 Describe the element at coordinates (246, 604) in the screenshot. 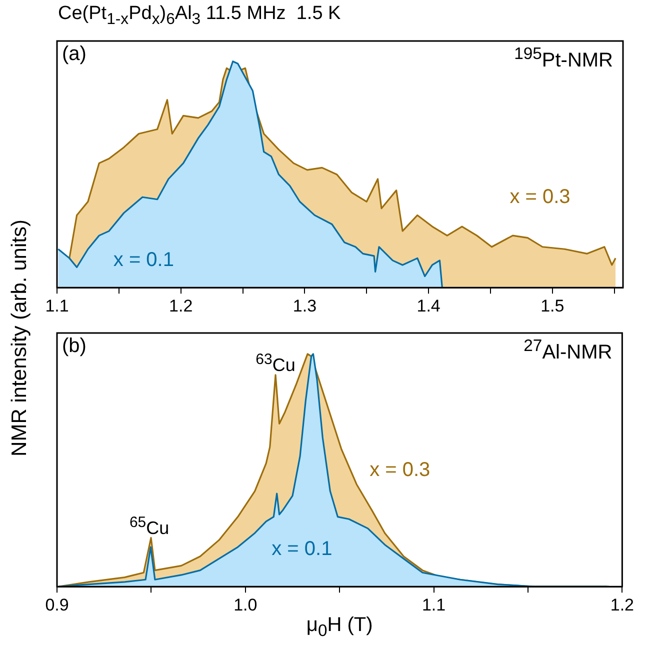

I see `x-tick-label: 1.0` at that location.